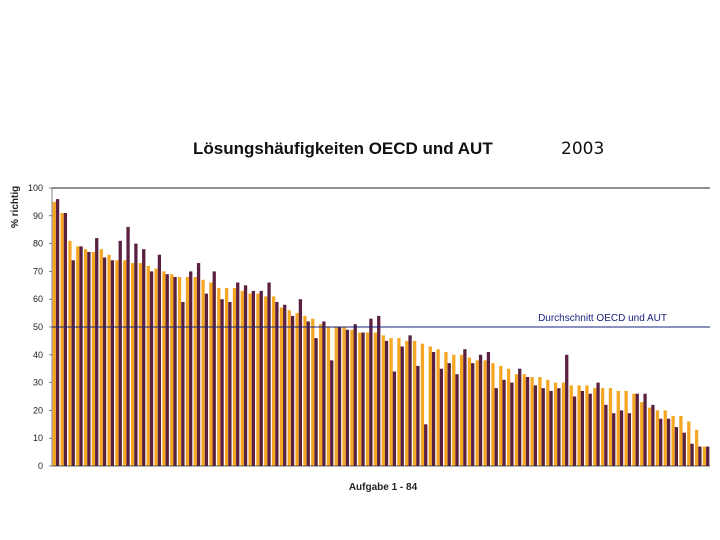  Describe the element at coordinates (281, 148) in the screenshot. I see `chart-title-prefix: Lösungshäufigkeiten` at that location.